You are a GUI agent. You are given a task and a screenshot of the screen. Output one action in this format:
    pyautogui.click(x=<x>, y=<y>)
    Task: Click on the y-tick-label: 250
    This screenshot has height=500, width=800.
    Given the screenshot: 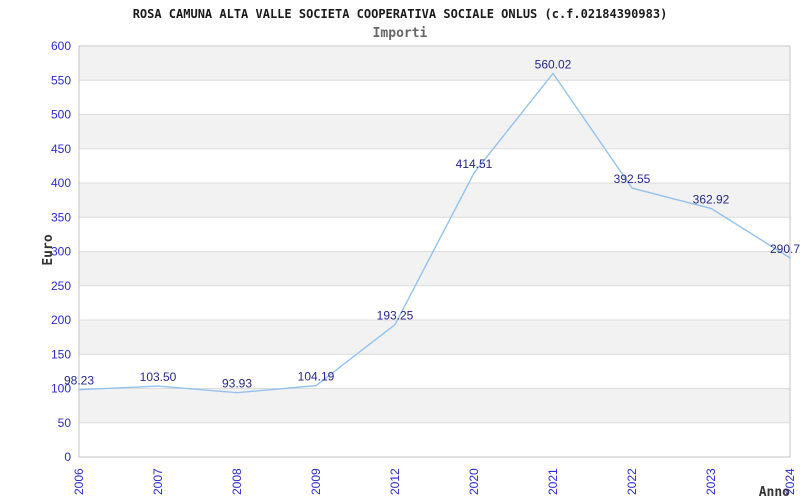 What is the action you would take?
    pyautogui.click(x=61, y=286)
    